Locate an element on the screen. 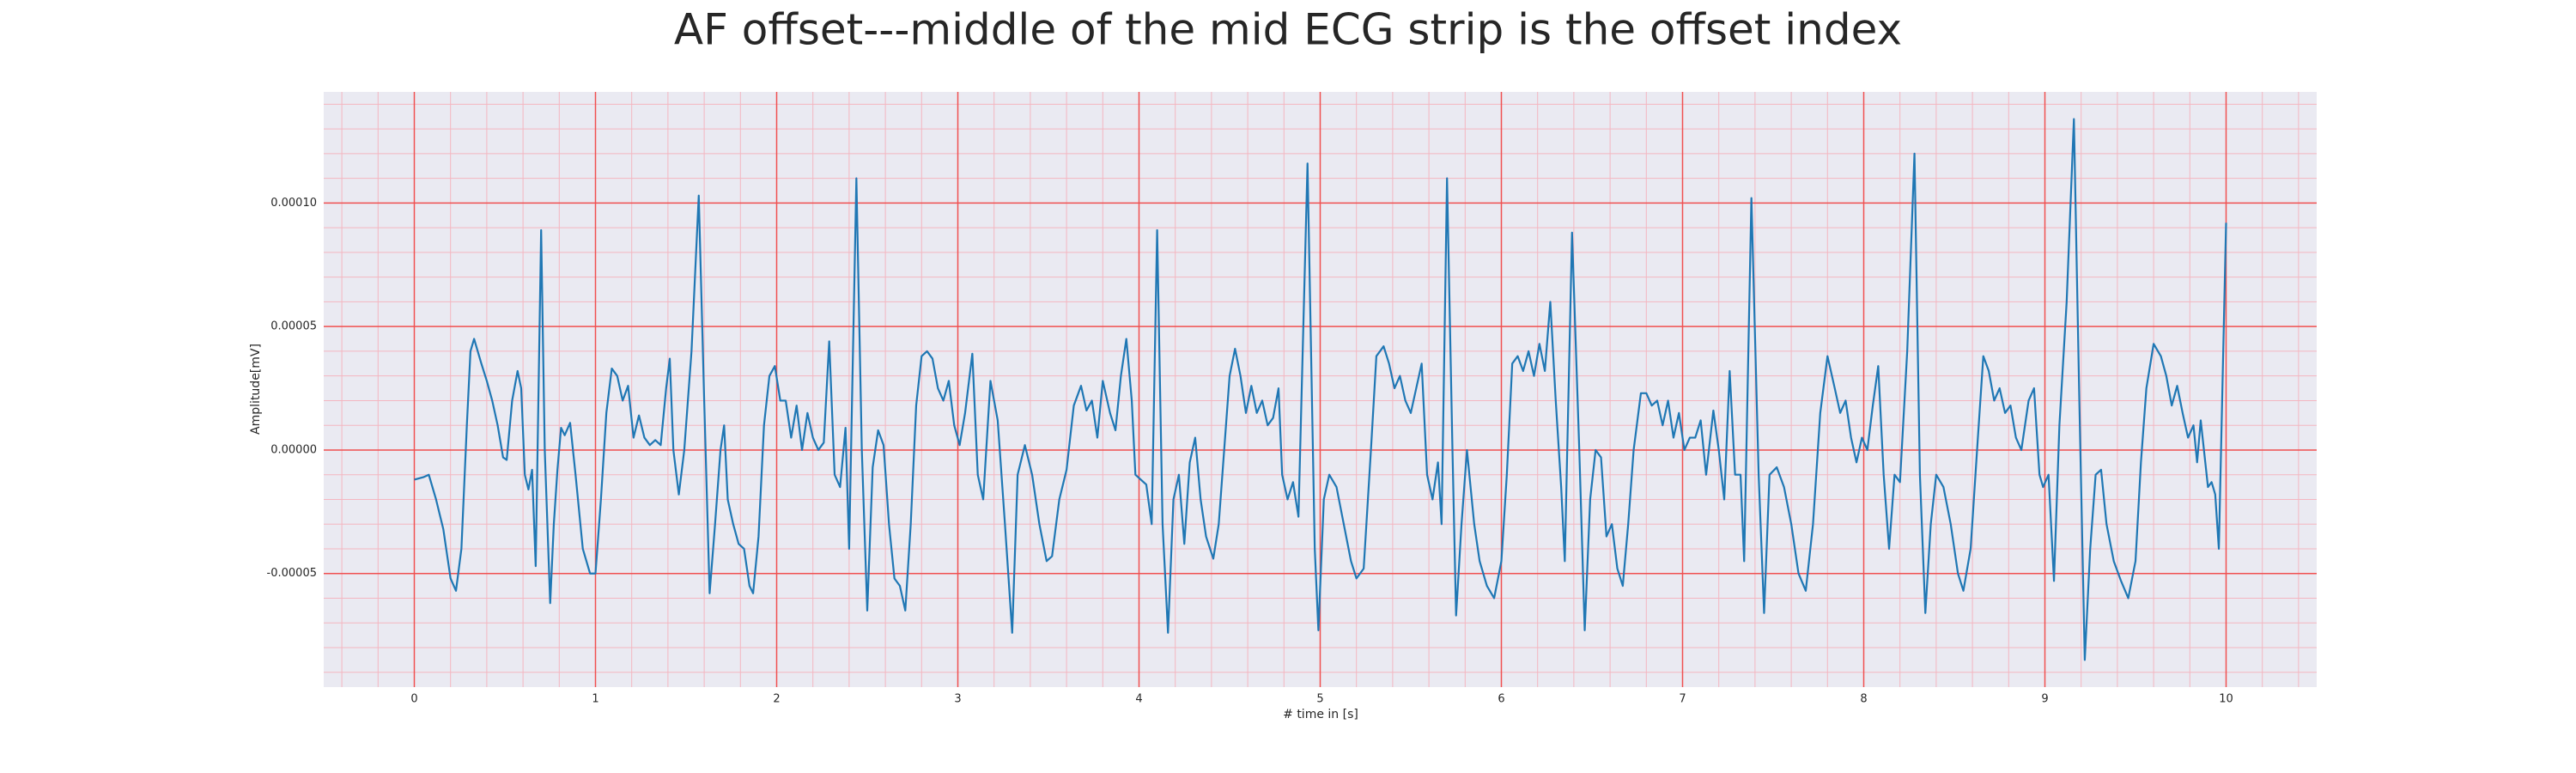 This screenshot has height=773, width=2576. y-tick-label: 0.00005 is located at coordinates (293, 326).